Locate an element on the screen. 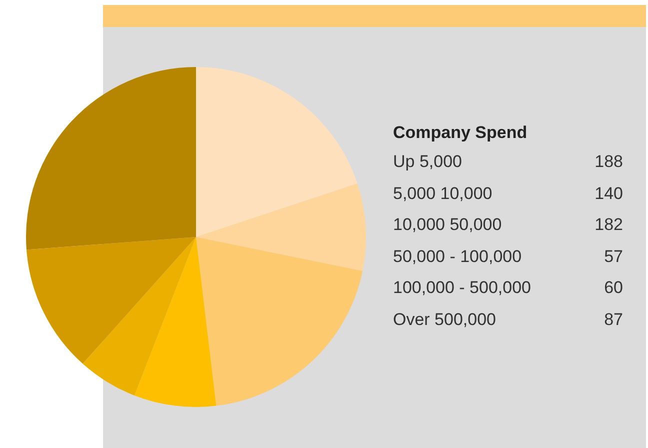 This screenshot has height=448, width=648. category-label: 10,000 50,000 is located at coordinates (447, 225).